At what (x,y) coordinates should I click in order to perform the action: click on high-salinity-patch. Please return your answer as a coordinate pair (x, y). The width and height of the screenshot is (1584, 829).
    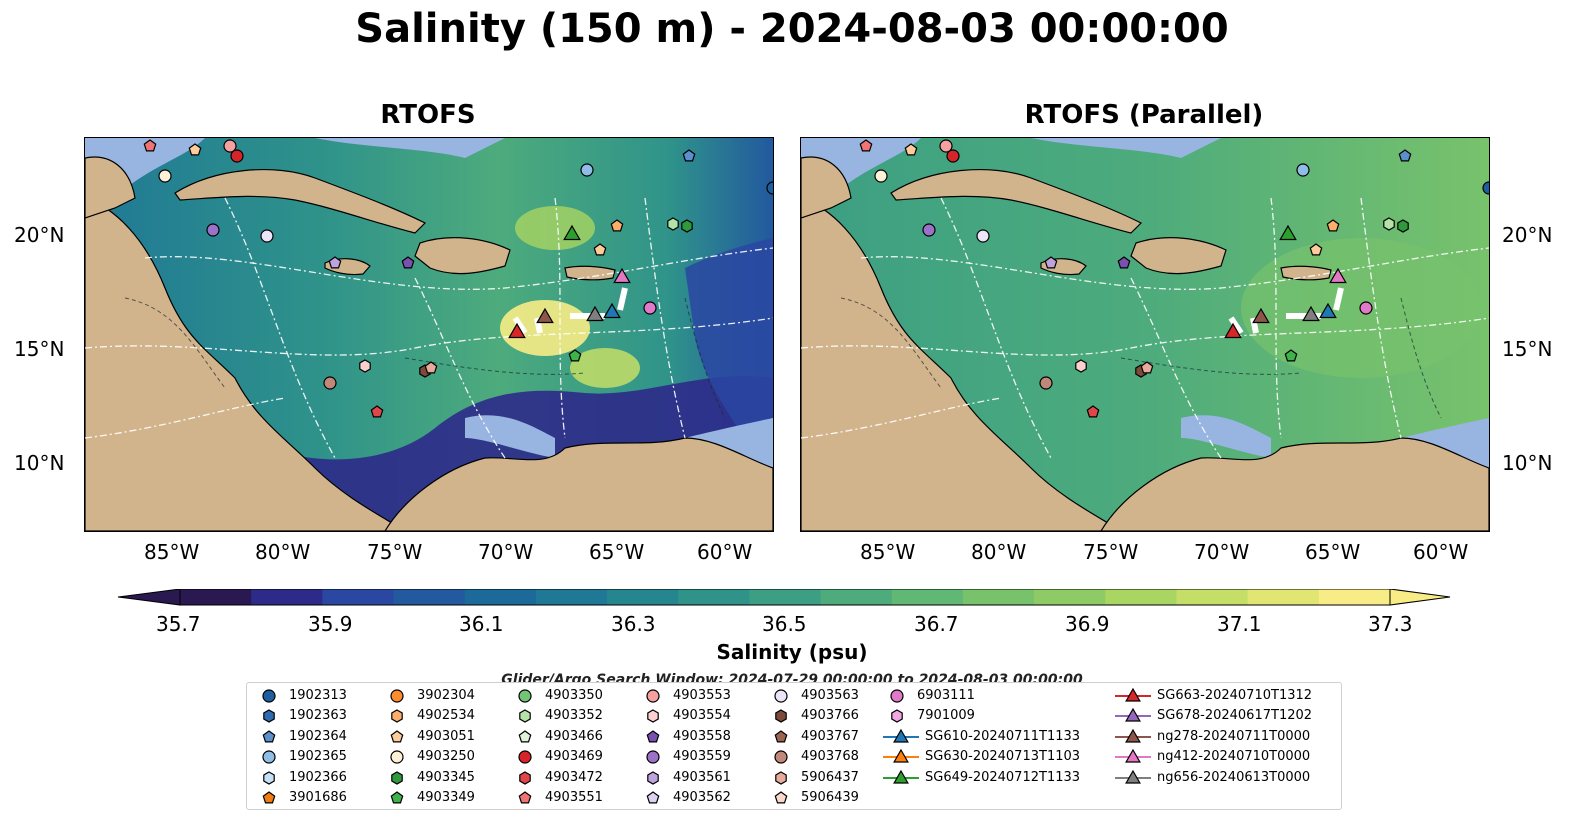
    Looking at the image, I should click on (545, 328).